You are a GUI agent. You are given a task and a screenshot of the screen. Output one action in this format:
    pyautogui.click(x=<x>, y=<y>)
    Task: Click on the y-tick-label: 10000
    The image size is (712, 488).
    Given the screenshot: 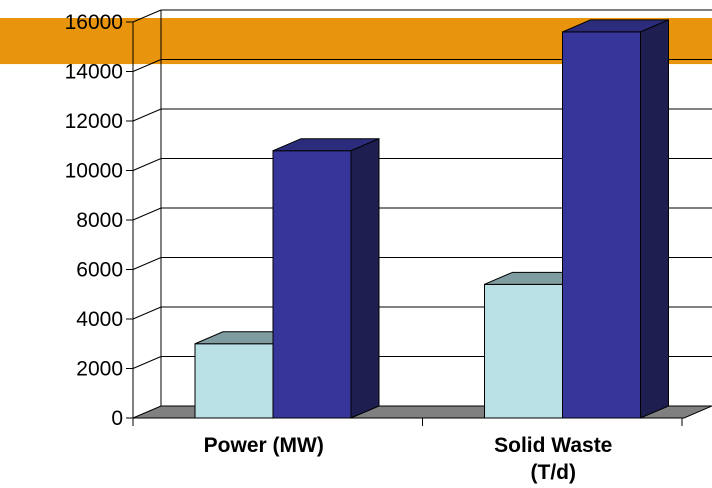 What is the action you would take?
    pyautogui.click(x=94, y=171)
    